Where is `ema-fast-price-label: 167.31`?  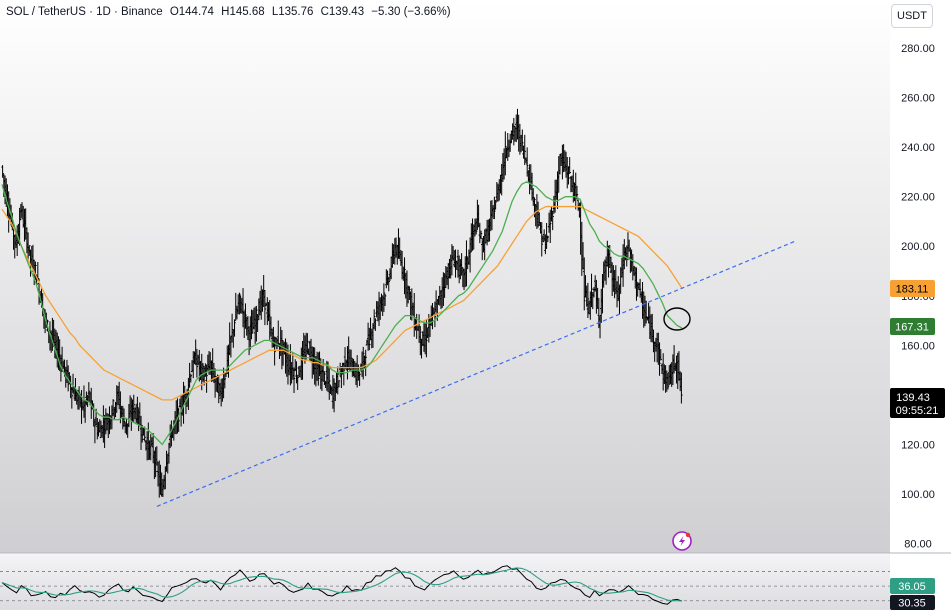 ema-fast-price-label: 167.31 is located at coordinates (912, 326).